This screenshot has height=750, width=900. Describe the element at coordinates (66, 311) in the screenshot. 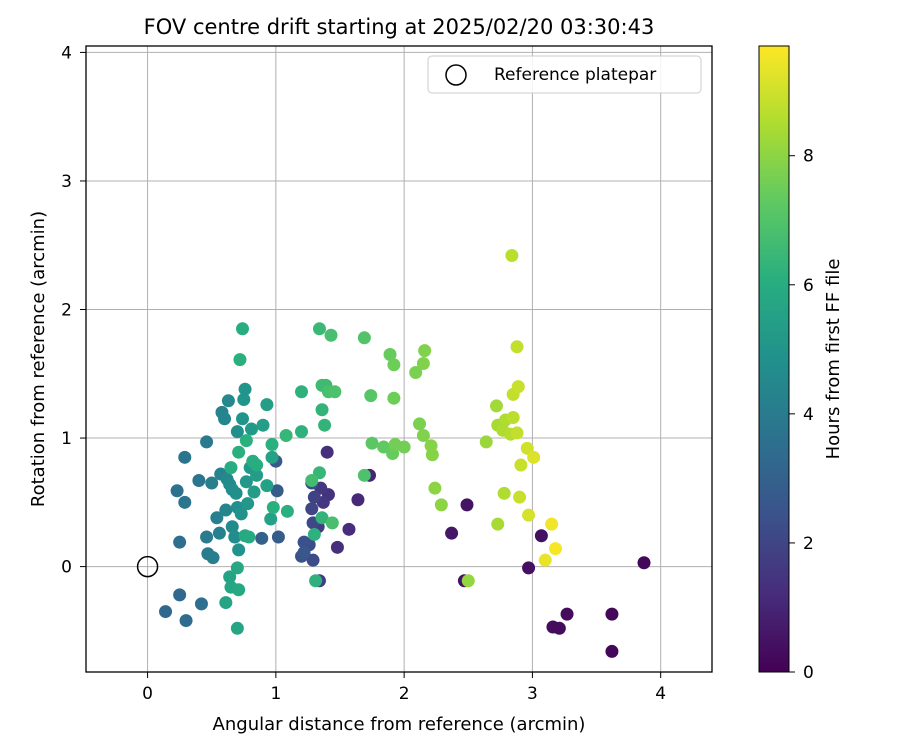

I see `y-tick-label: 2` at that location.